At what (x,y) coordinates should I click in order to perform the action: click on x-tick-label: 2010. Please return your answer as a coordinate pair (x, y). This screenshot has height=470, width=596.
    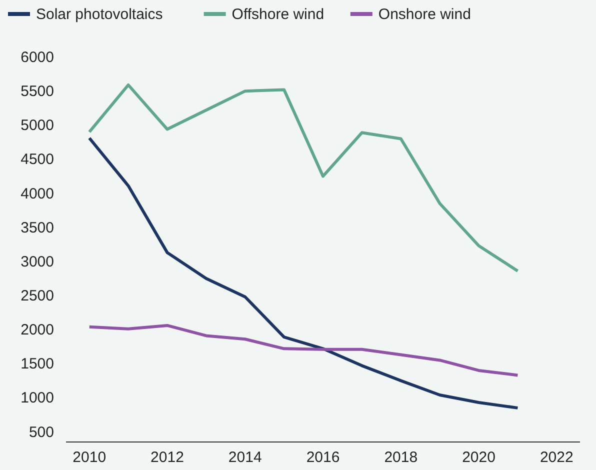
    Looking at the image, I should click on (89, 457).